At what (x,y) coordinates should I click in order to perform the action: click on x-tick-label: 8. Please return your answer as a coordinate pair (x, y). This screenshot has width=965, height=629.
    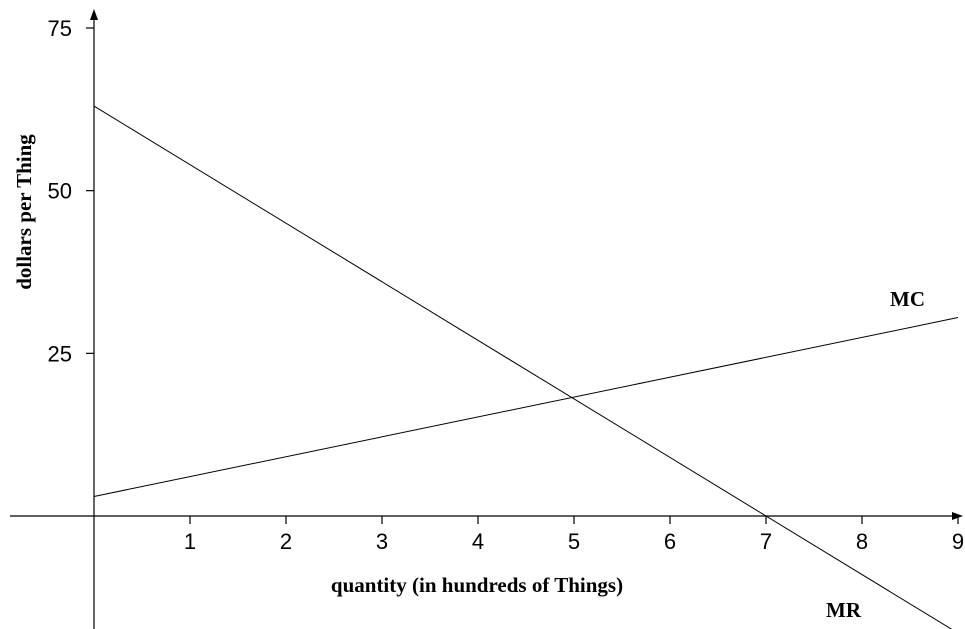
    Looking at the image, I should click on (862, 541).